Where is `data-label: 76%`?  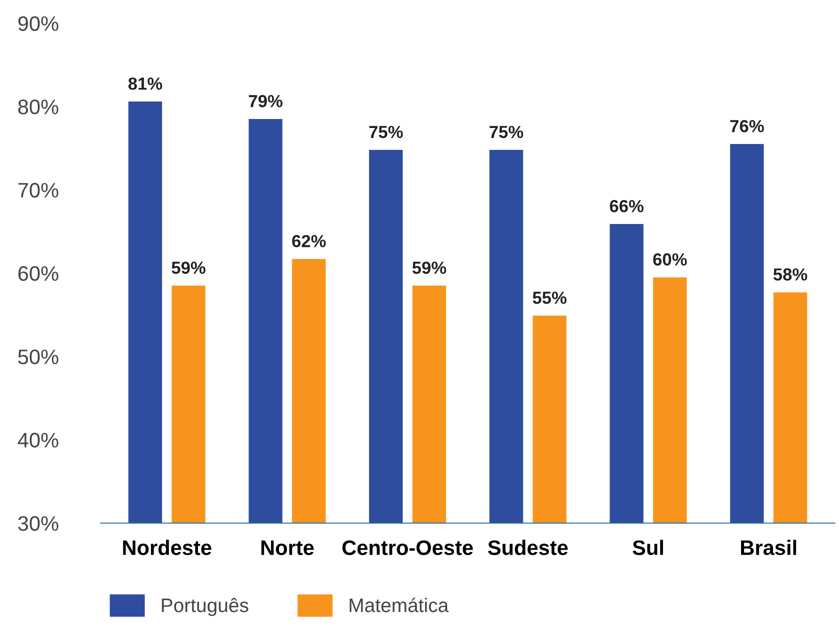
data-label: 76% is located at coordinates (747, 126).